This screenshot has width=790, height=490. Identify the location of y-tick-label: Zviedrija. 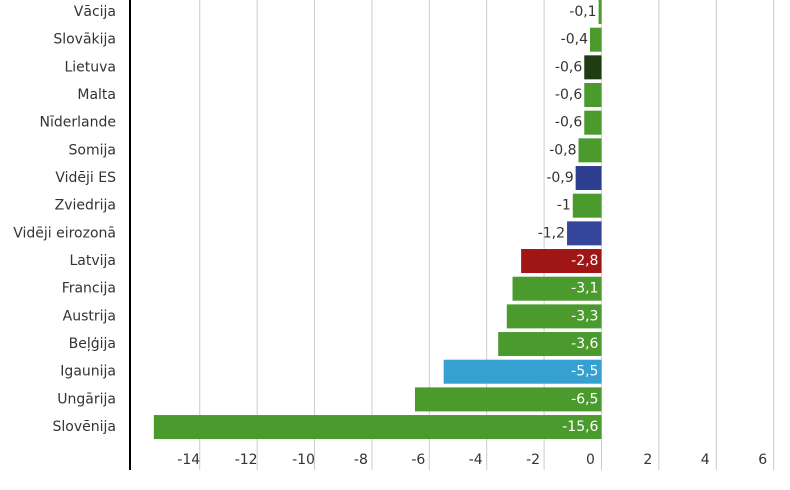
(85, 206).